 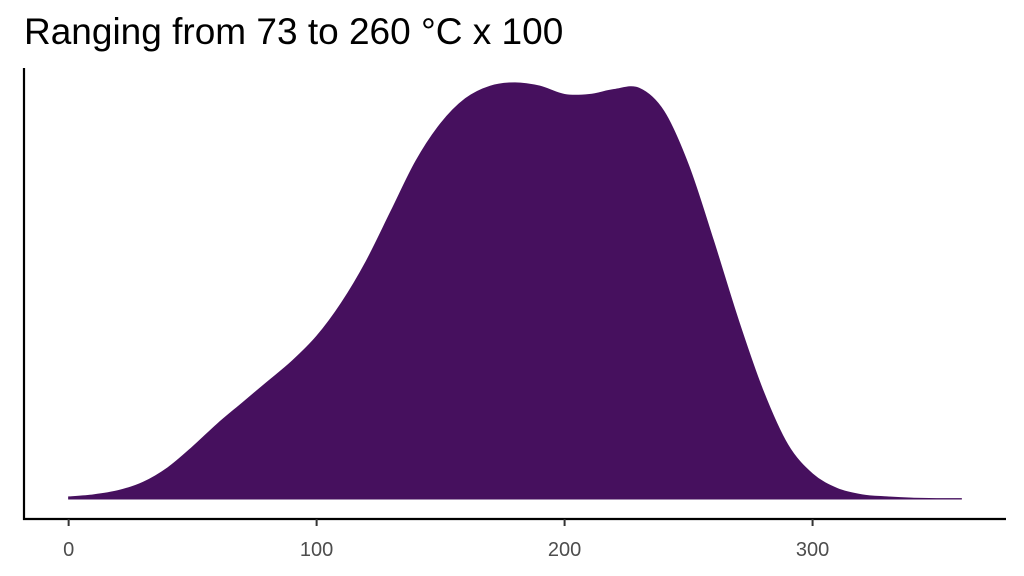 I want to click on x-tick-label-100: 100, so click(x=316, y=550).